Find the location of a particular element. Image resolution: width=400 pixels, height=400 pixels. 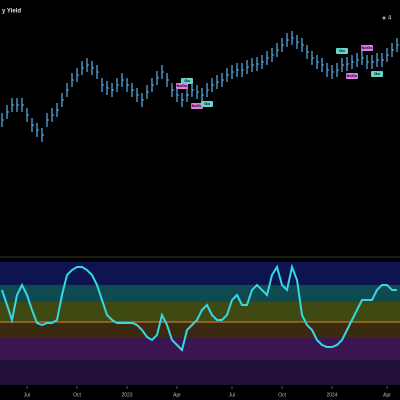

x-tick-label: 2023 is located at coordinates (126, 395).